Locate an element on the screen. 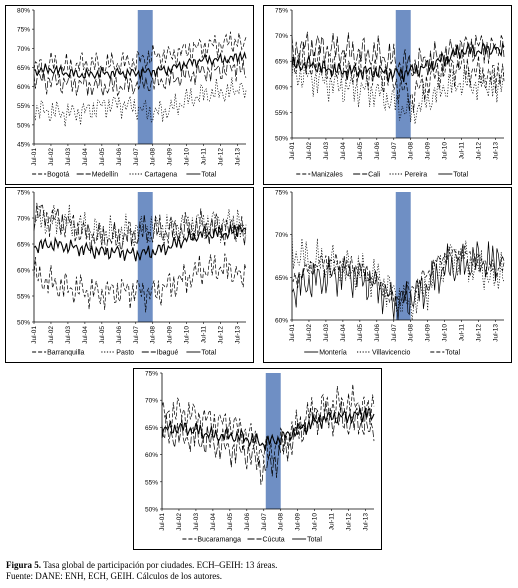 This screenshot has height=588, width=518. legend-label: Ibagué is located at coordinates (168, 353).